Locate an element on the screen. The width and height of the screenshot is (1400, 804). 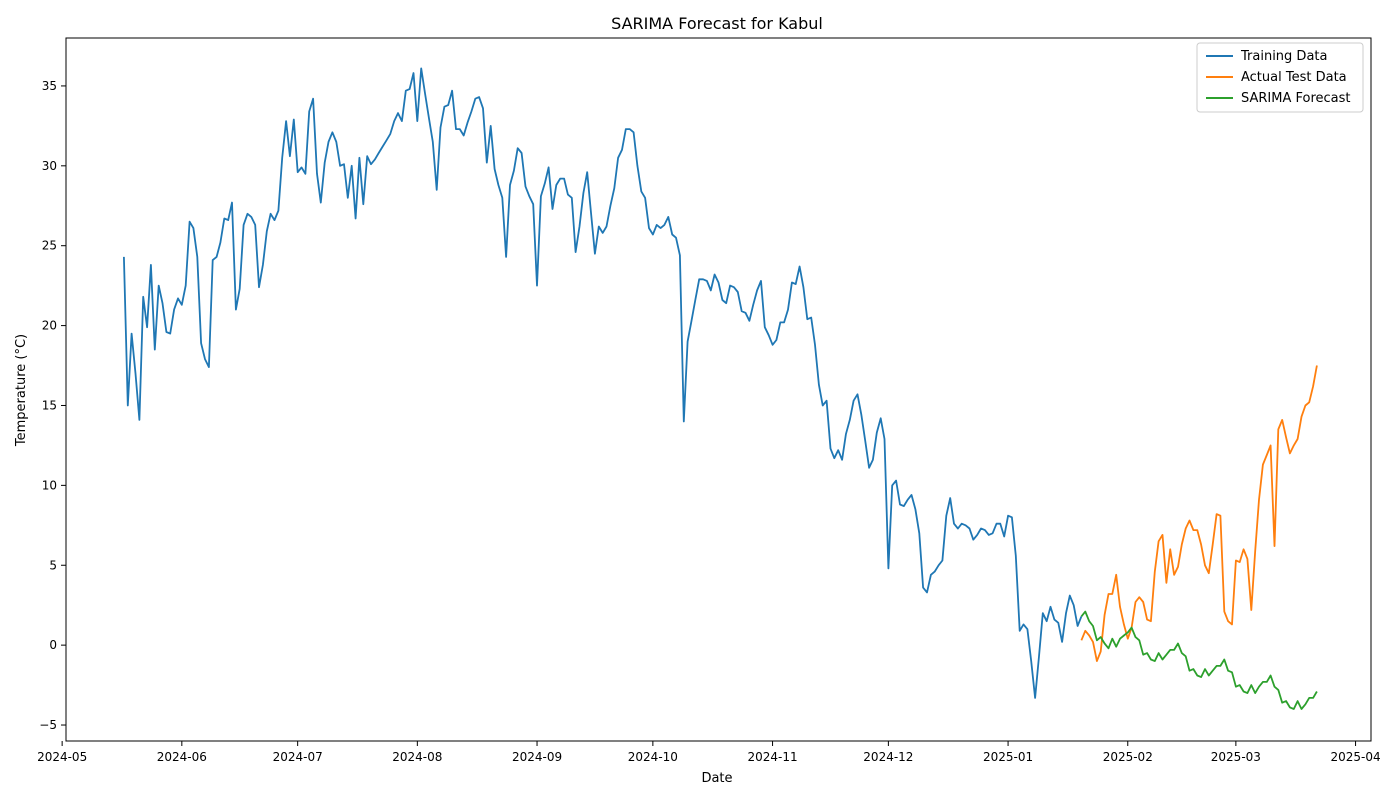
y-tick-label-3: 10 is located at coordinates (49, 485).